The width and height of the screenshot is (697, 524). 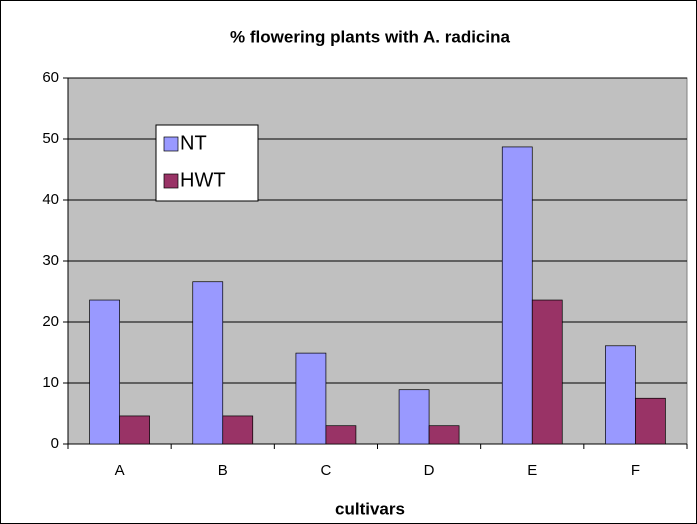 What do you see at coordinates (50, 321) in the screenshot?
I see `y-tick-label: 20` at bounding box center [50, 321].